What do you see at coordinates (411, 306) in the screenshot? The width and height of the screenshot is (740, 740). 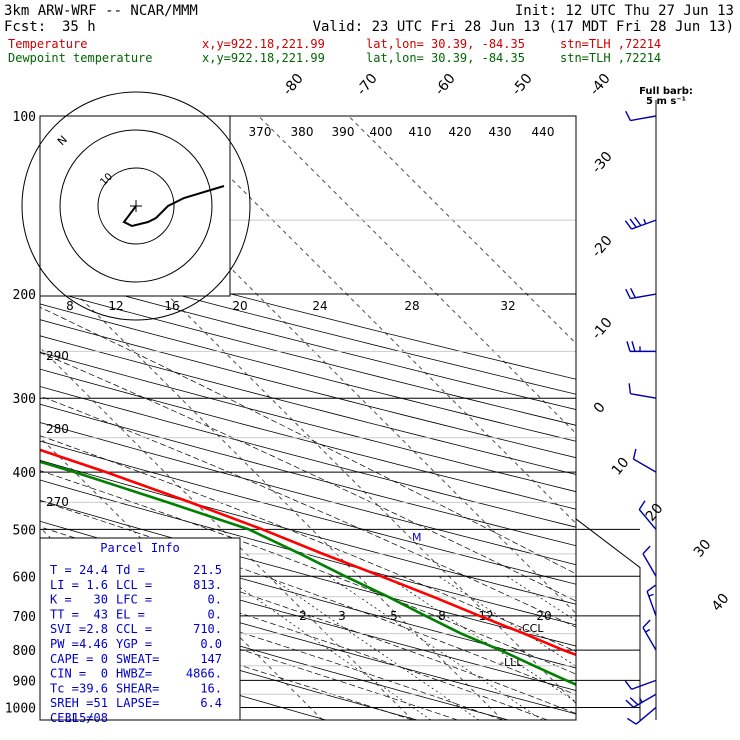 I see `hodo-speed-label: 28` at bounding box center [411, 306].